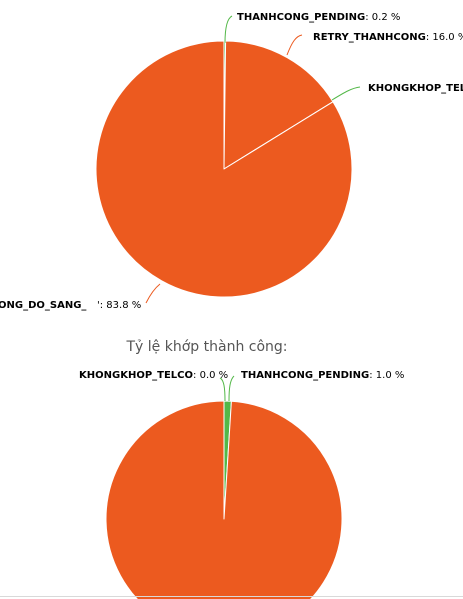 This screenshot has width=463, height=599. What do you see at coordinates (278, 105) in the screenshot?
I see `pie-slice-retry-thanhcong` at bounding box center [278, 105].